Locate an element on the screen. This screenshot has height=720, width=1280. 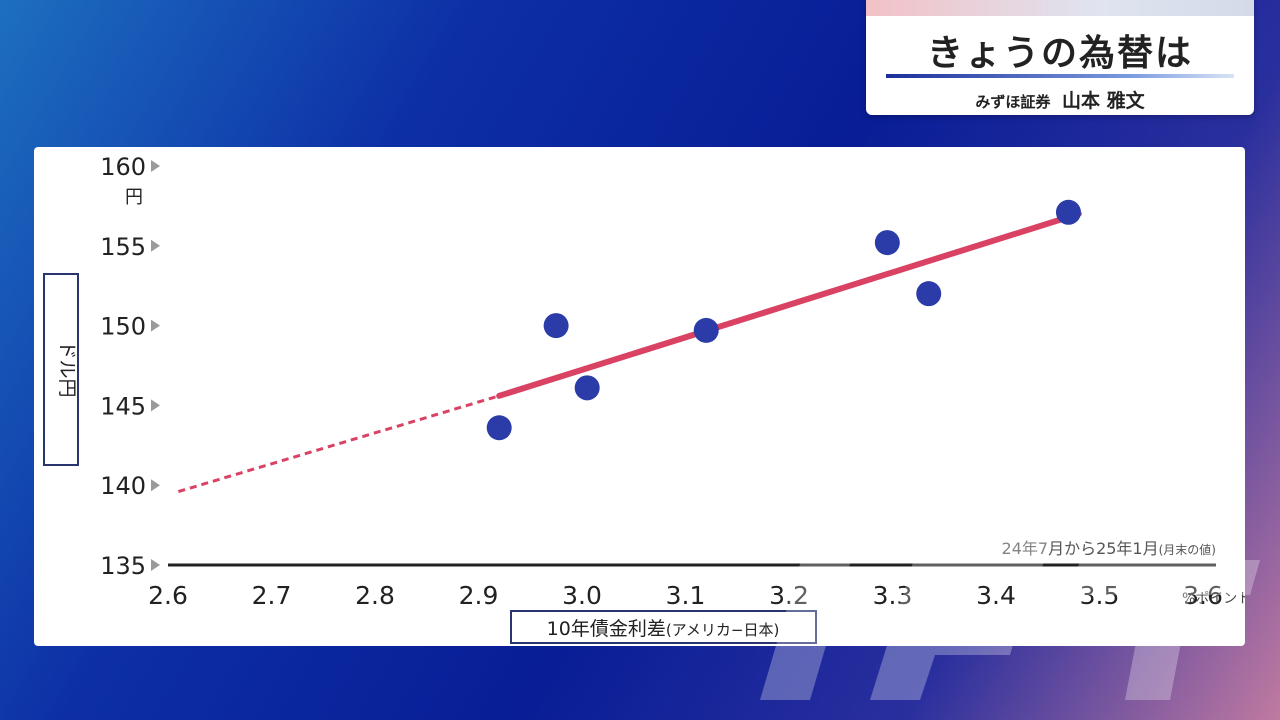
period-note-small: (月末の値) is located at coordinates (1187, 549).